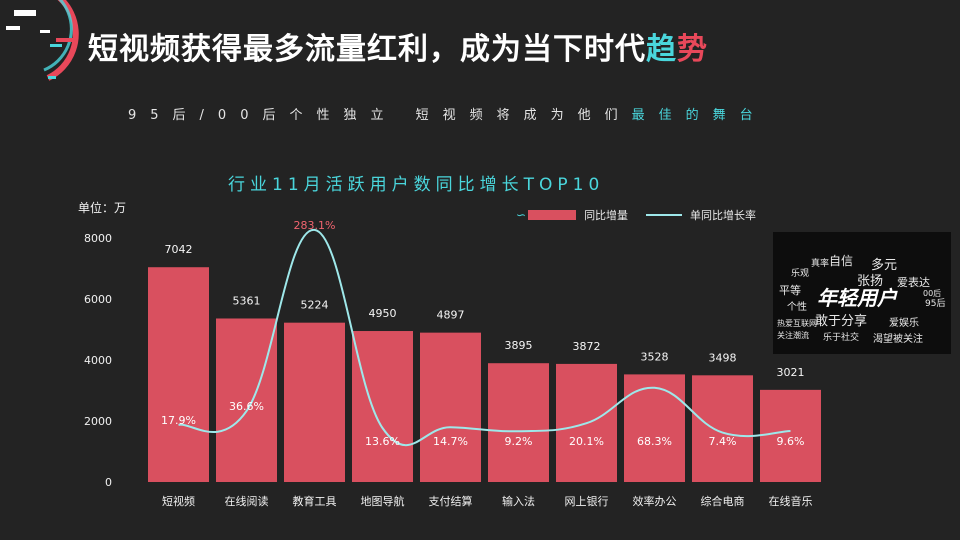 This screenshot has height=540, width=960. I want to click on legend-bar-swatch, so click(552, 215).